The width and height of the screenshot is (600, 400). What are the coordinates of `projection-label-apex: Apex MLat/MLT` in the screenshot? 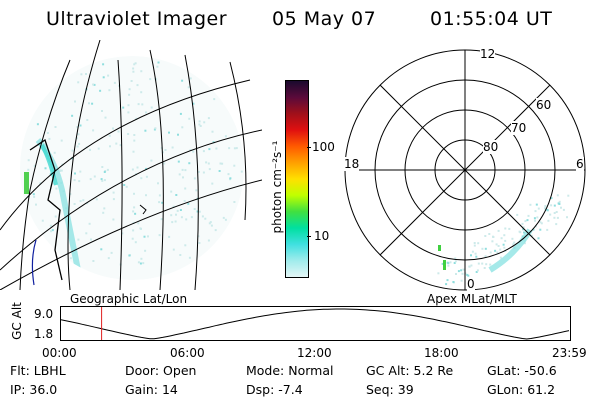 It's located at (472, 299).